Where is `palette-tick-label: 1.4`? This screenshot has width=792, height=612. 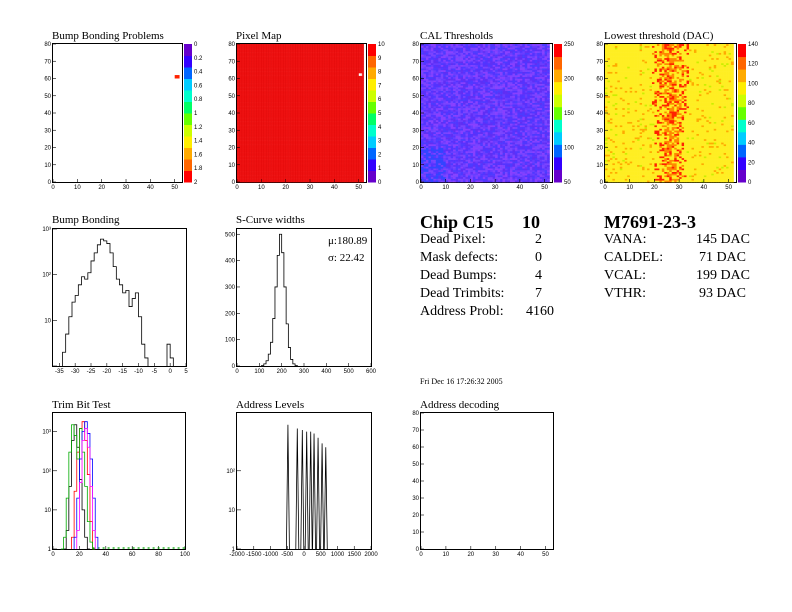
palette-tick-label: 1.4 is located at coordinates (198, 142).